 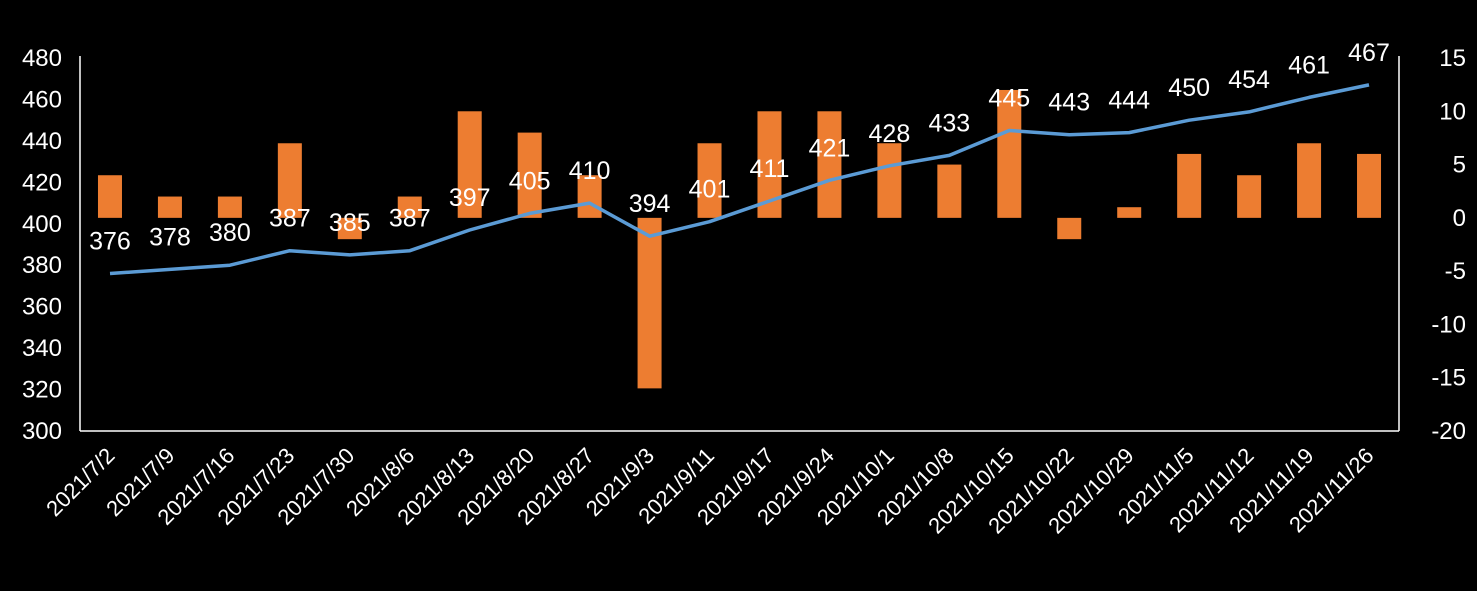 I want to click on left-tick-label: 320, so click(x=42, y=390).